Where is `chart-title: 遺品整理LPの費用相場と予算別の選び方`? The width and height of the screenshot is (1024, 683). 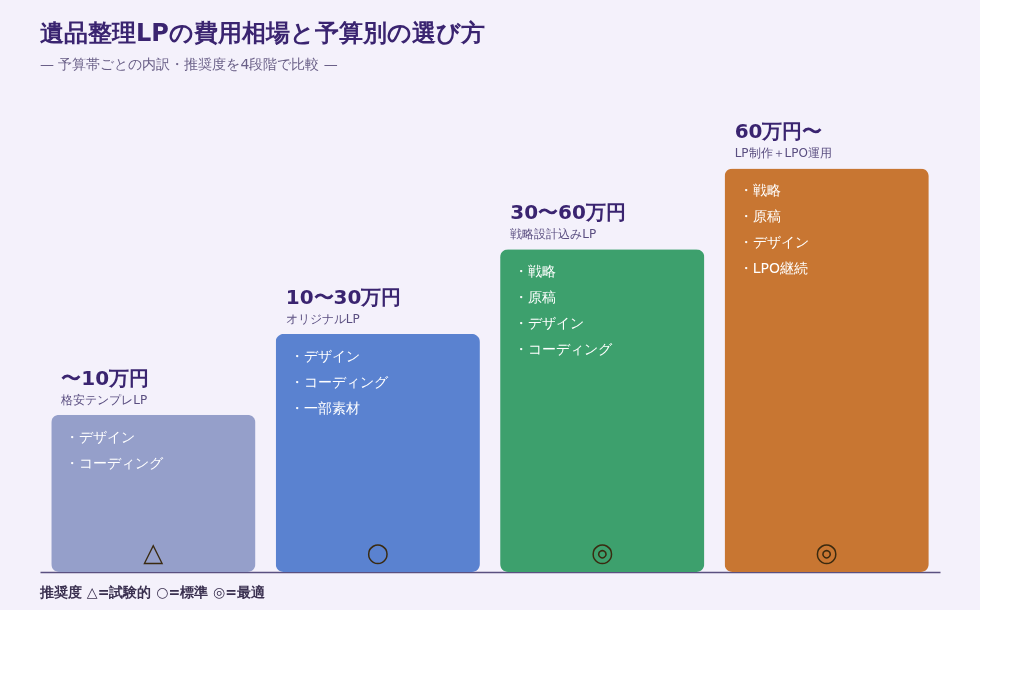 chart-title: 遺品整理LPの費用相場と予算別の選び方 is located at coordinates (262, 33).